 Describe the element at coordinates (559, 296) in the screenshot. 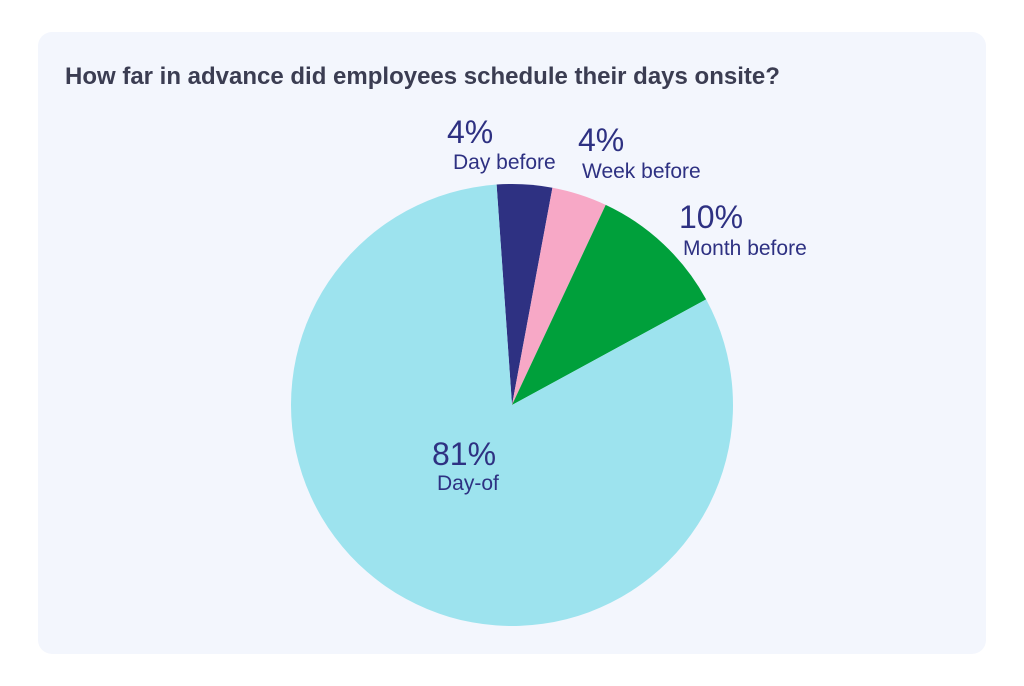

I see `pie-slice-week-before` at that location.